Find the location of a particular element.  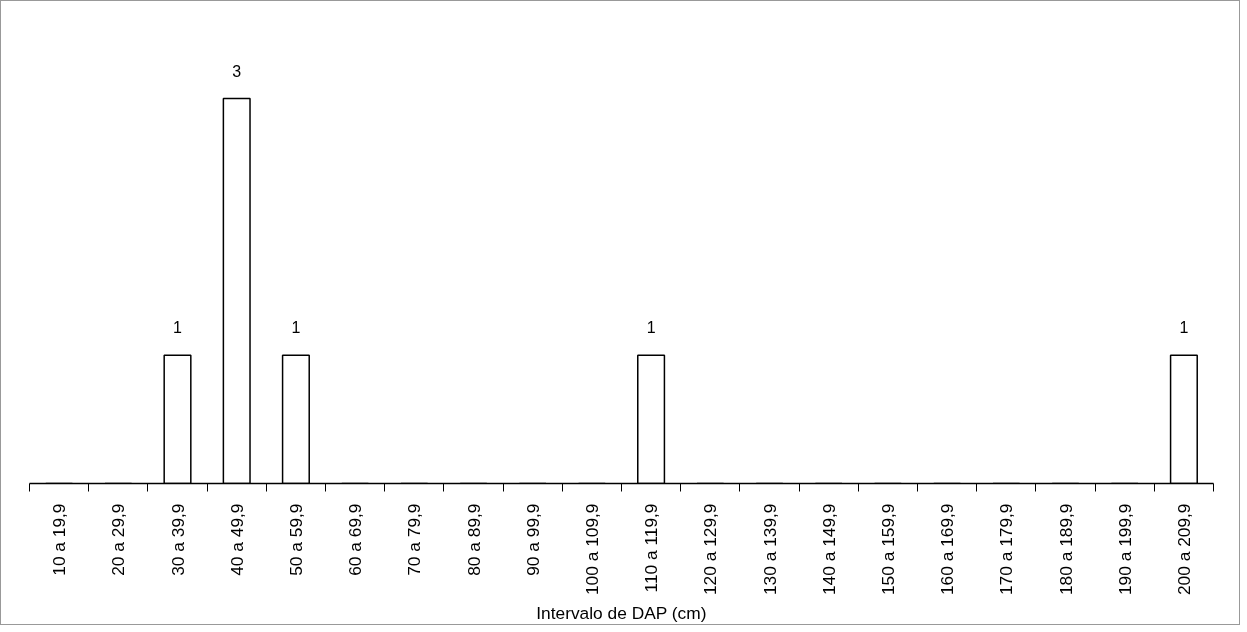

x-axis-title: Intervalo de DAP (cm) is located at coordinates (621, 613).